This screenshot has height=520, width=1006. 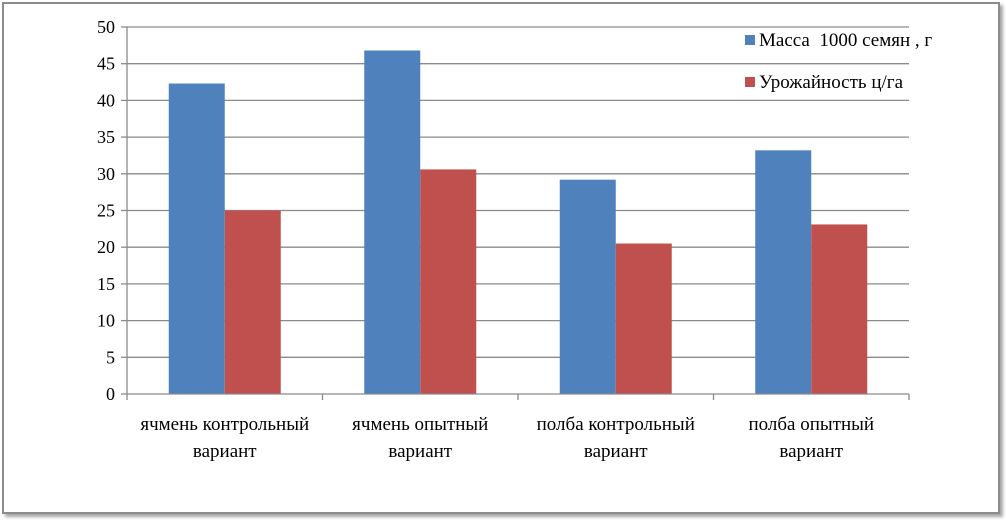 What do you see at coordinates (106, 27) in the screenshot?
I see `y-tick-label: 50` at bounding box center [106, 27].